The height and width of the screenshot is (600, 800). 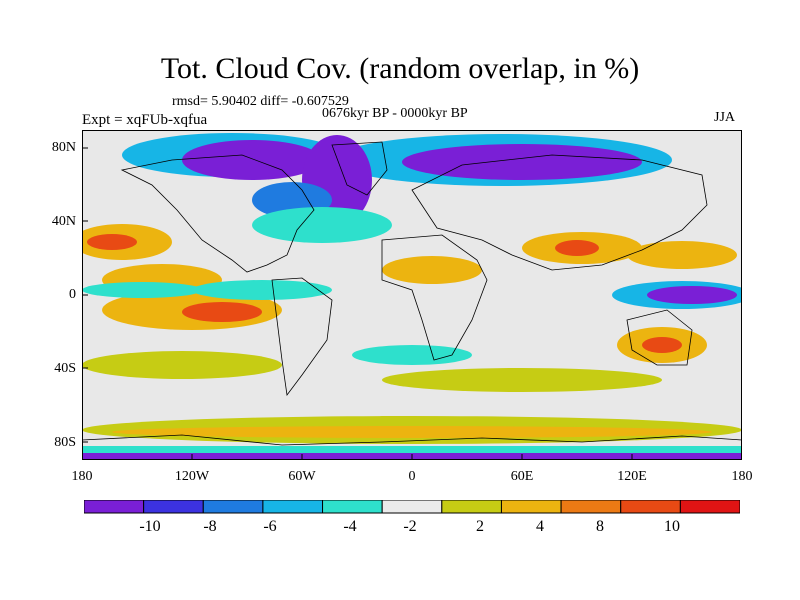 What do you see at coordinates (395, 113) in the screenshot?
I see `period-label: 0676kyr BP - 0000kyr BP` at bounding box center [395, 113].